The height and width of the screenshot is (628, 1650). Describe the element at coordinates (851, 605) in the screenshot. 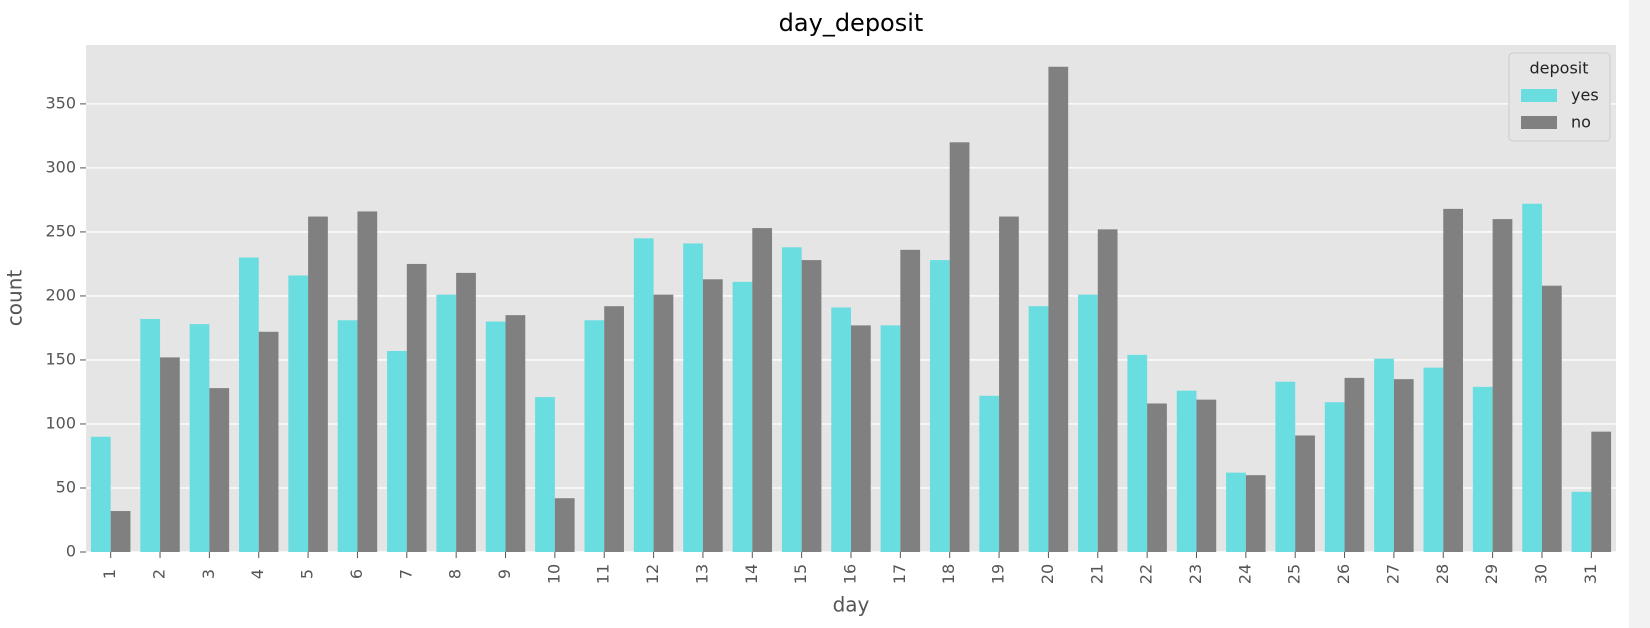

I see `x-axis-label: day` at that location.